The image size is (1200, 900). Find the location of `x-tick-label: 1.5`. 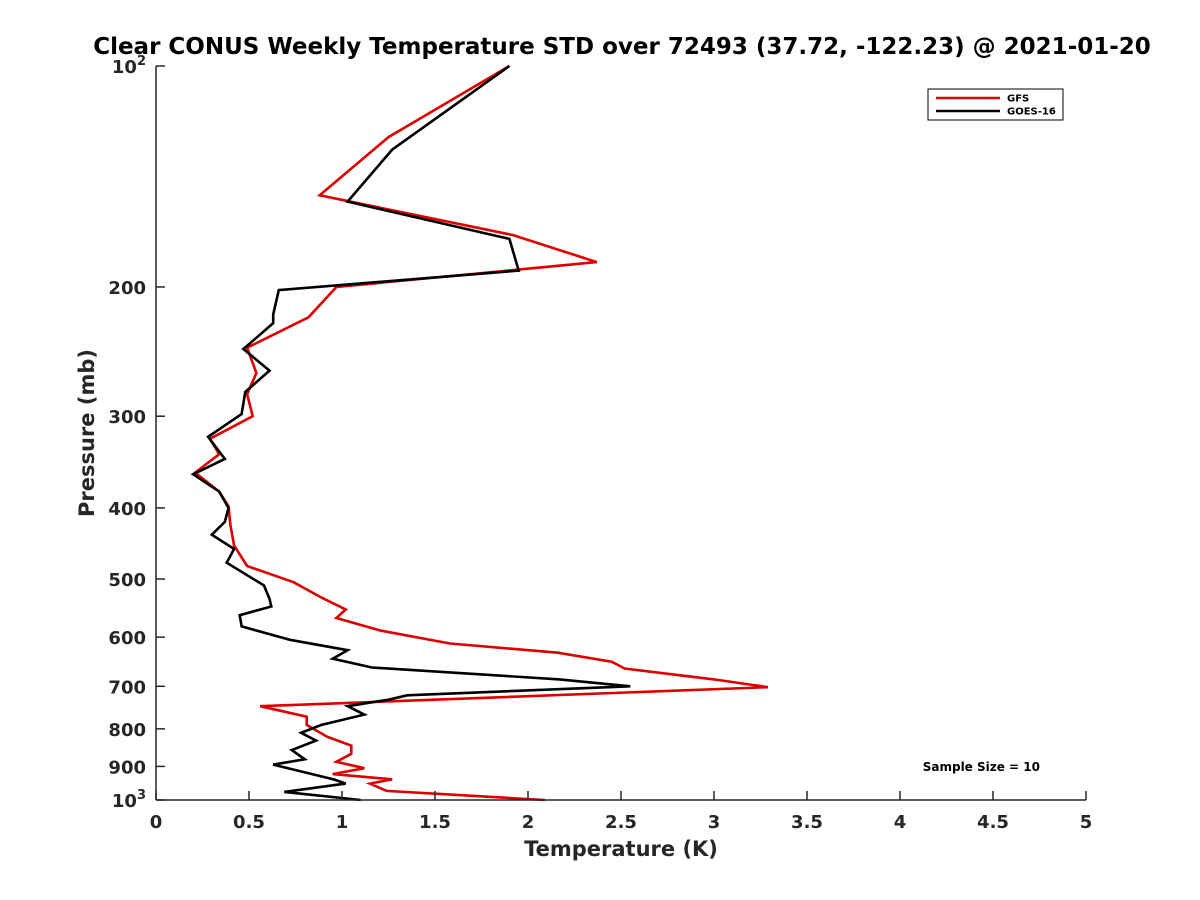

x-tick-label: 1.5 is located at coordinates (435, 822).